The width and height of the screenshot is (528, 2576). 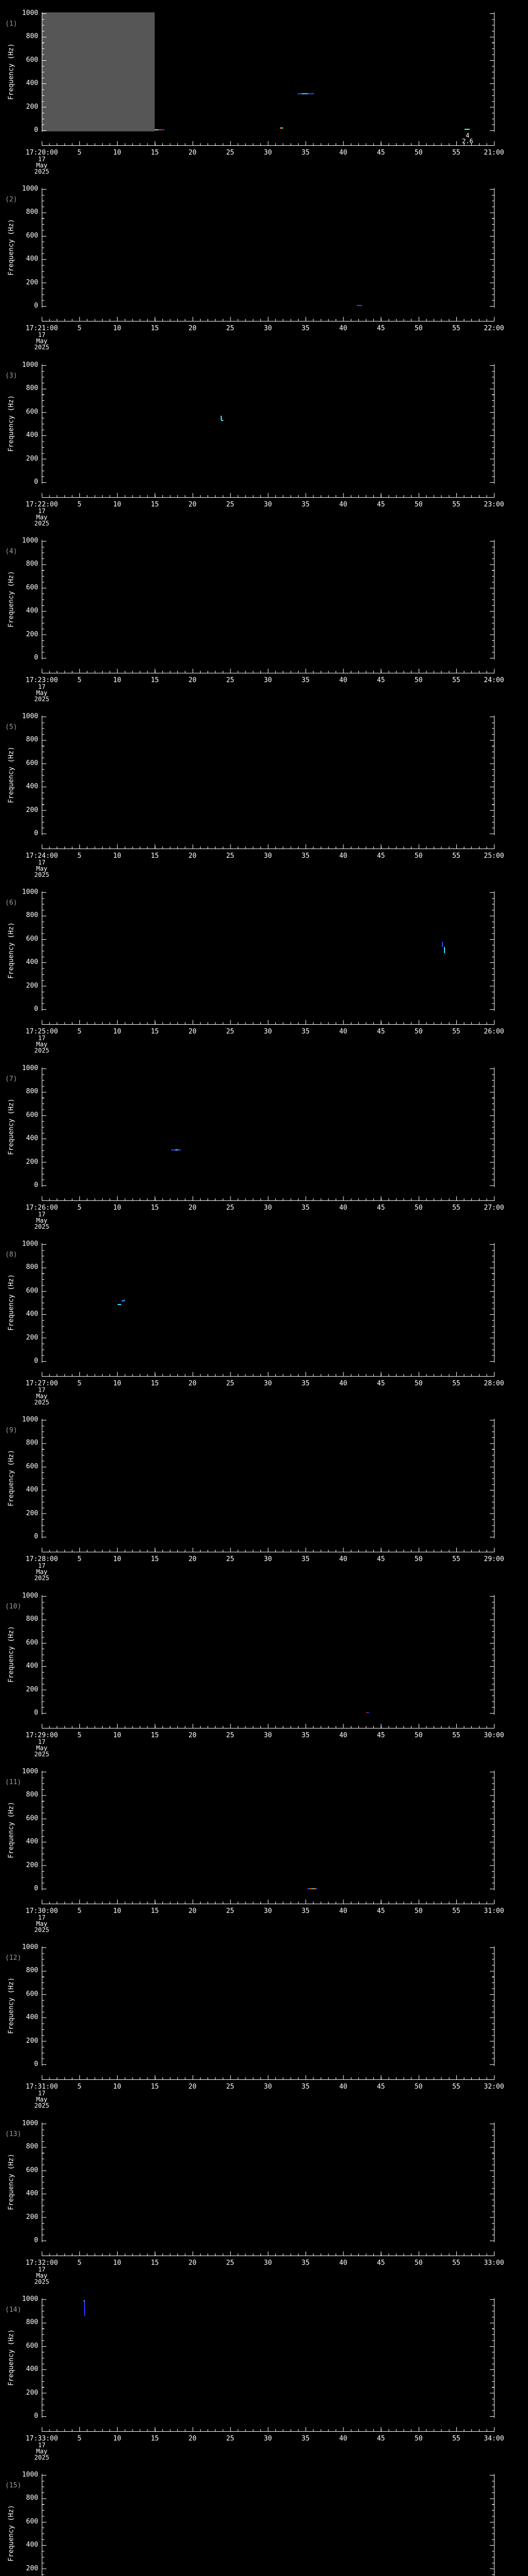 I want to click on panel-index-label: (13), so click(x=13, y=2134).